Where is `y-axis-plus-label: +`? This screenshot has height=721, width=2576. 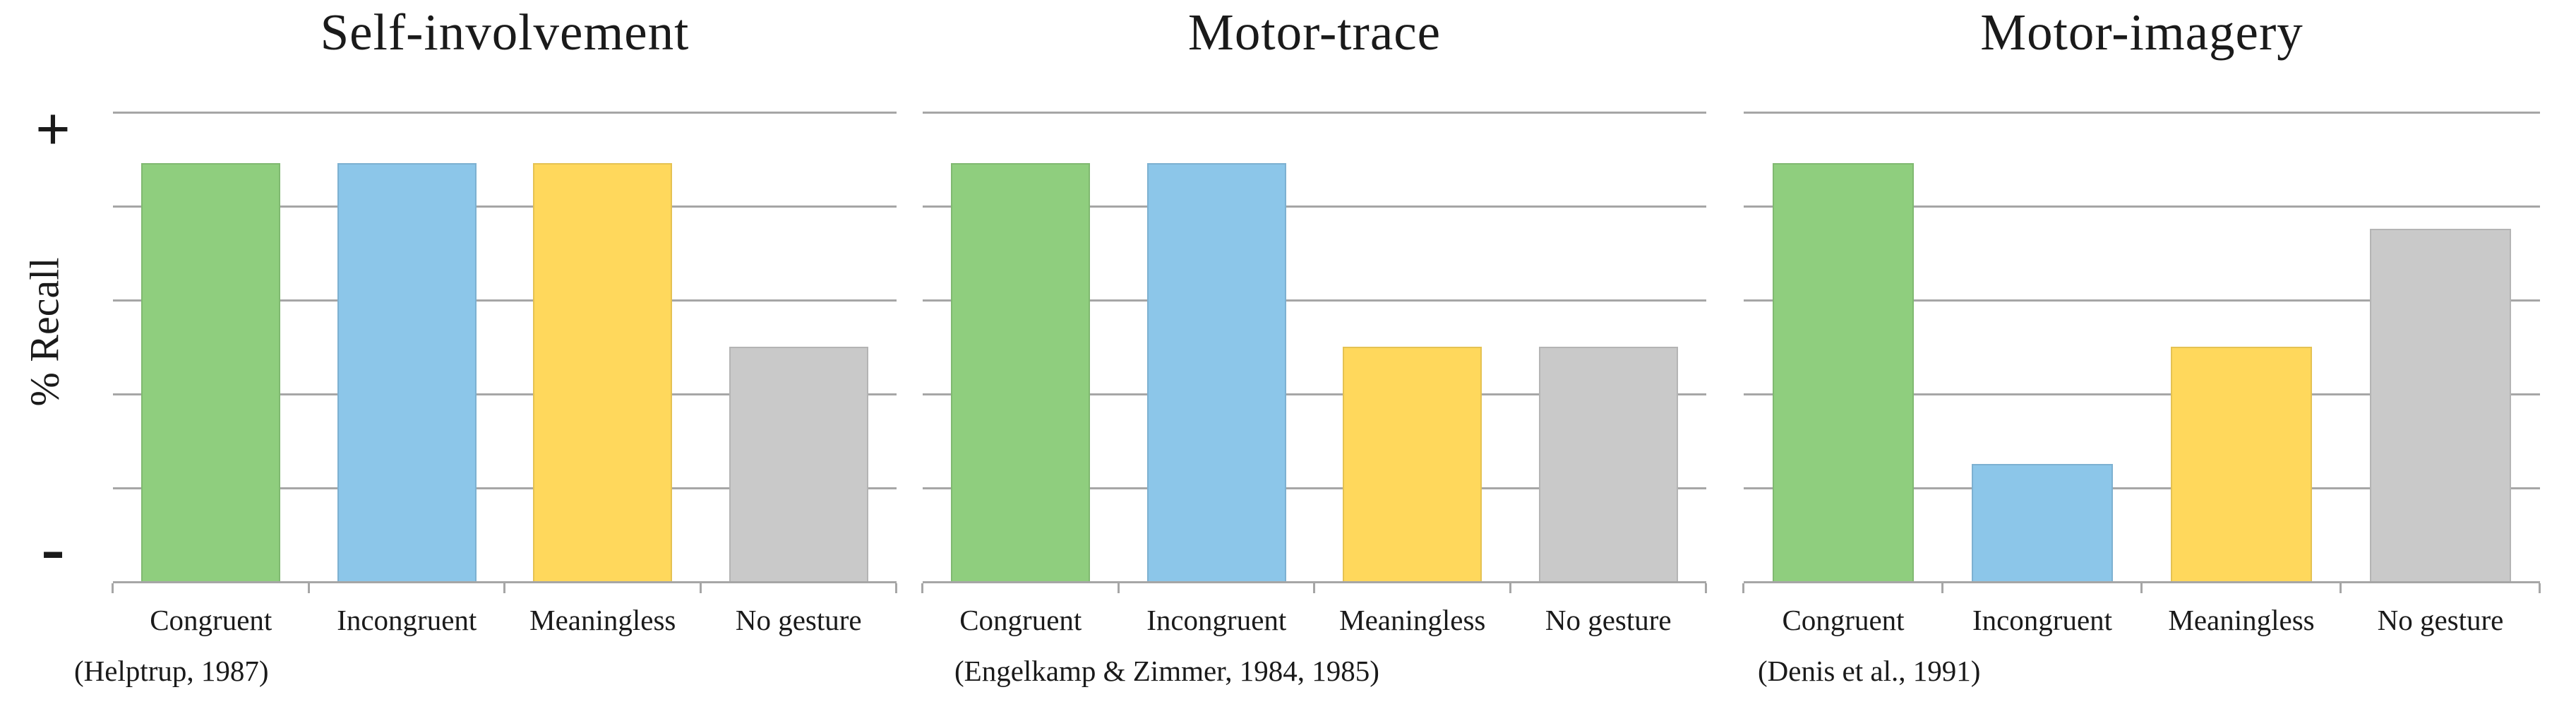 y-axis-plus-label: + is located at coordinates (53, 129).